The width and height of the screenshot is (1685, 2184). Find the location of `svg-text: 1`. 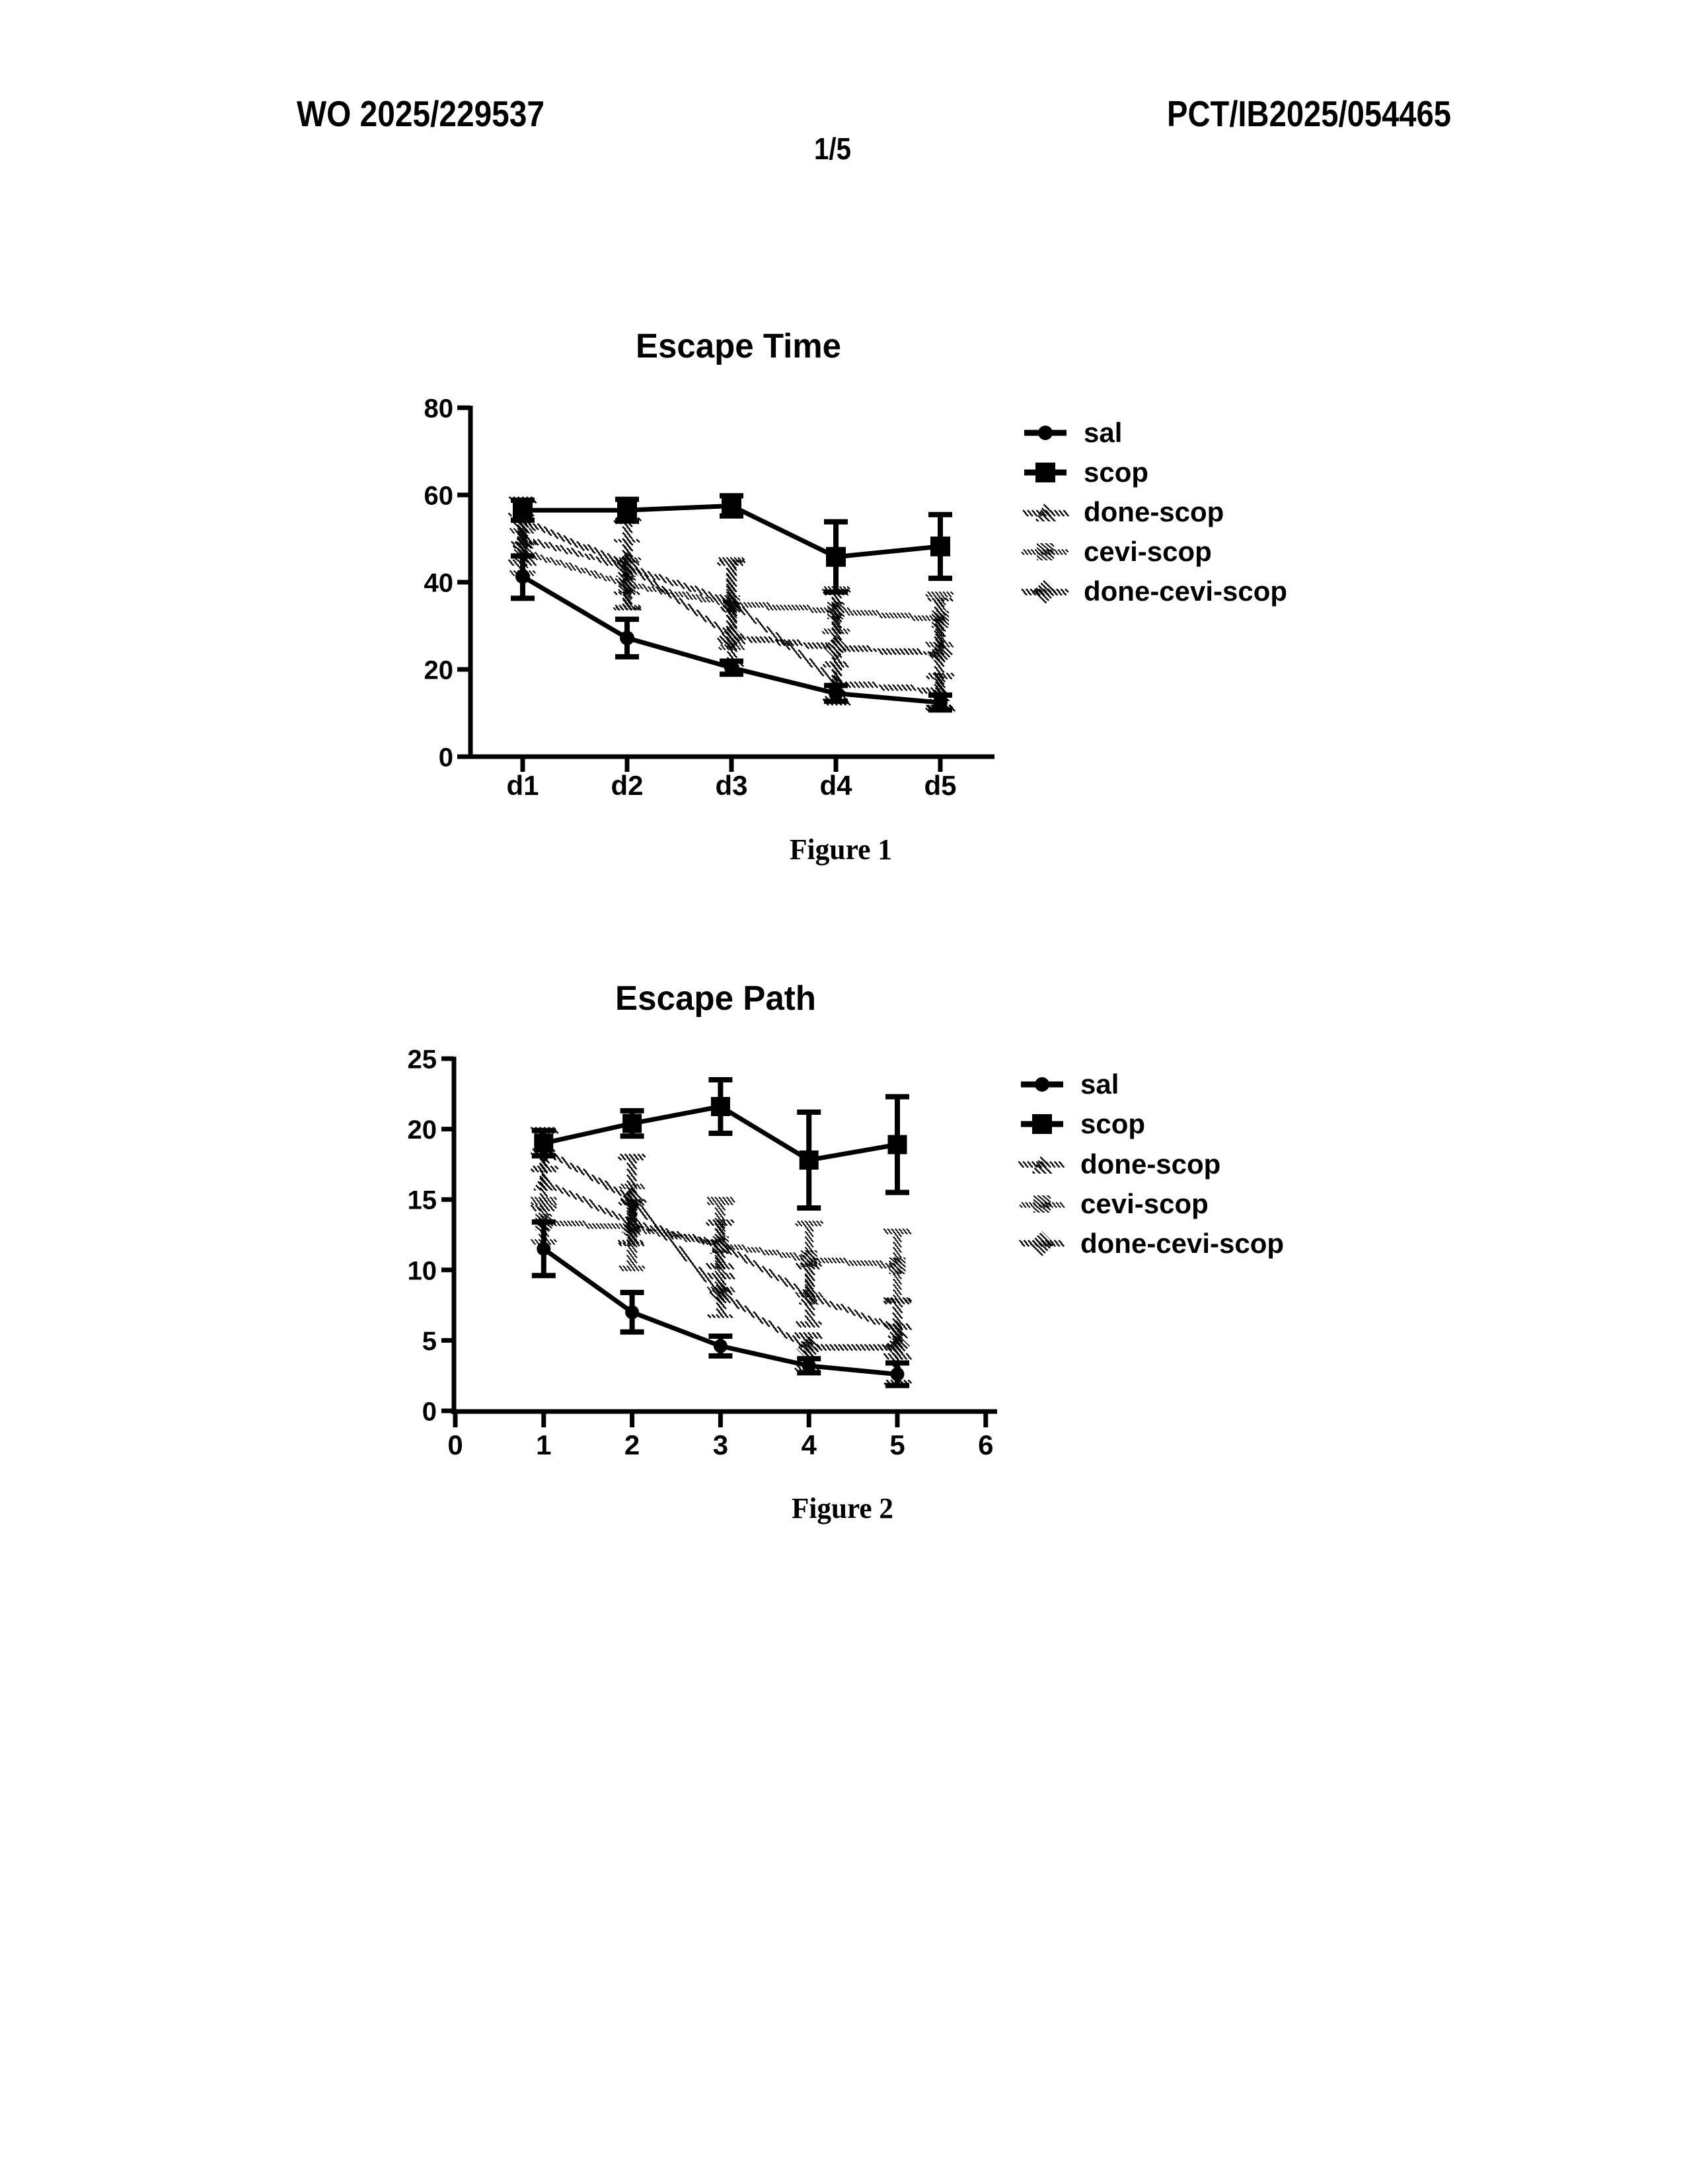

svg-text: 1 is located at coordinates (543, 1444).